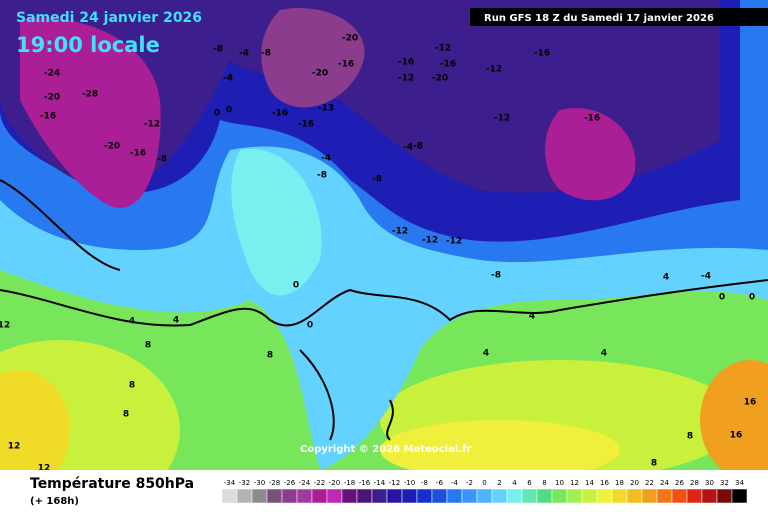  I want to click on colorbar-label: -22, so click(319, 483).